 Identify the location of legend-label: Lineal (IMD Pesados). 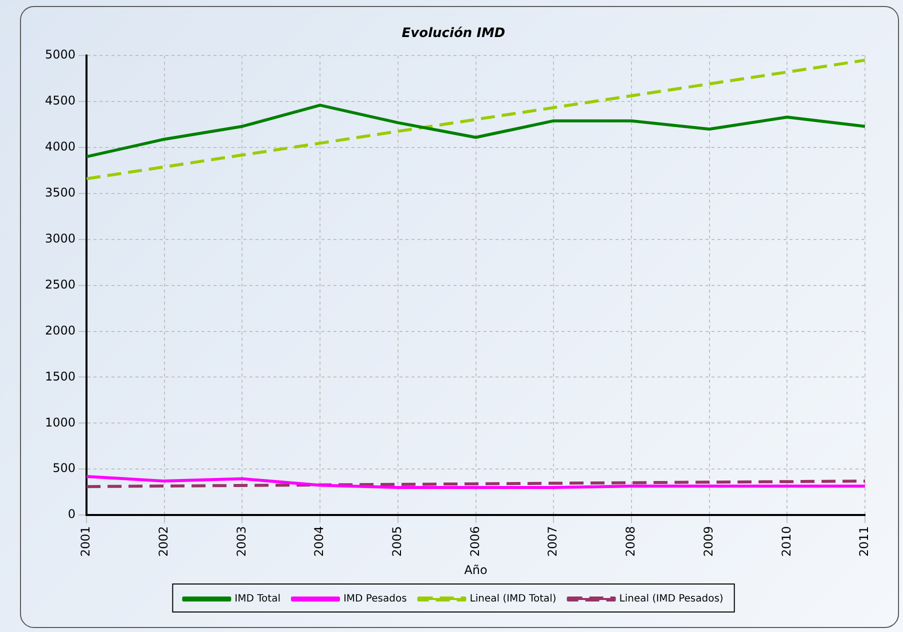
(671, 599).